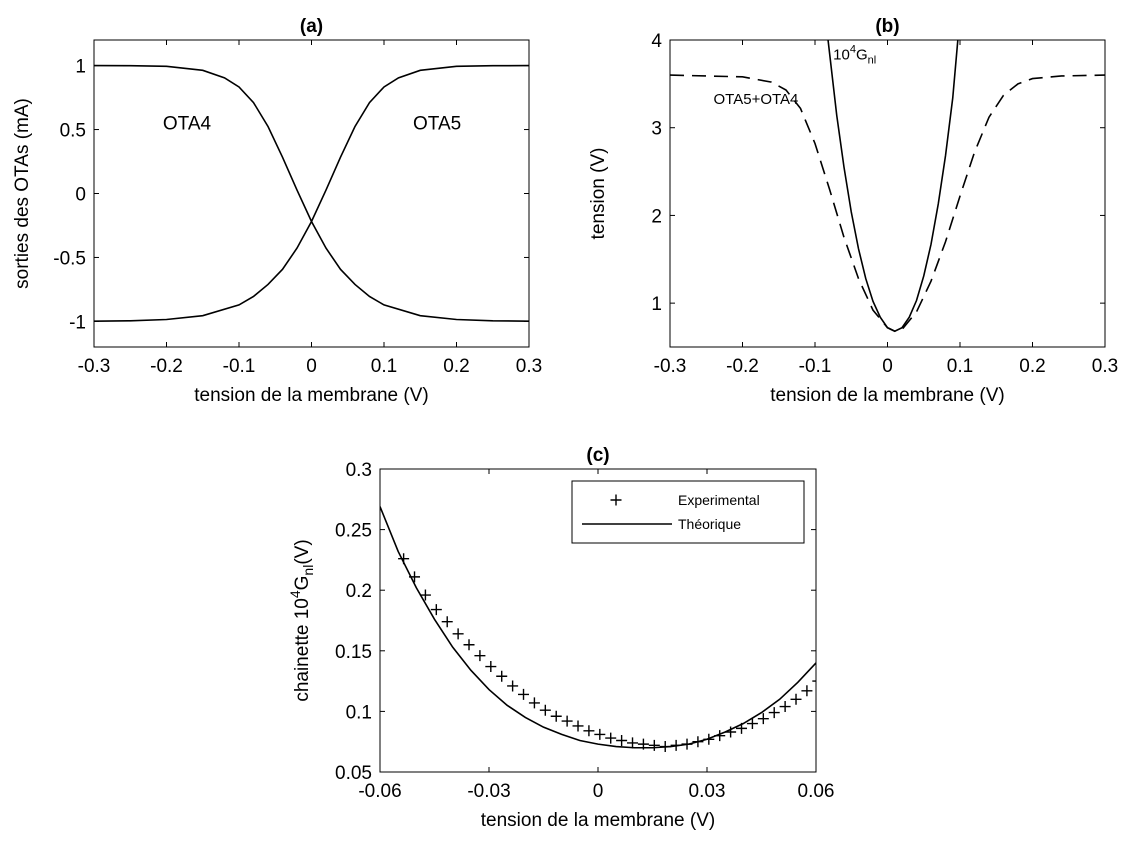 The image size is (1123, 841). What do you see at coordinates (709, 524) in the screenshot?
I see `legend-label: Théorique` at bounding box center [709, 524].